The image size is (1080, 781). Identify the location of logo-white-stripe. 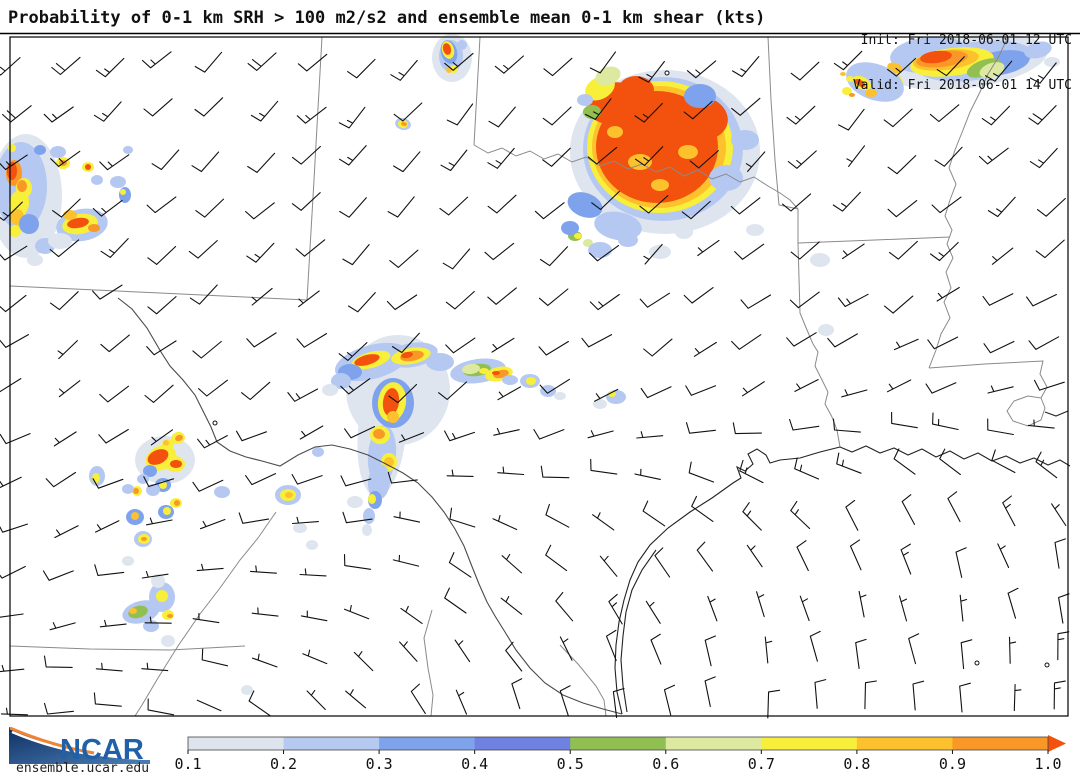
(54, 743).